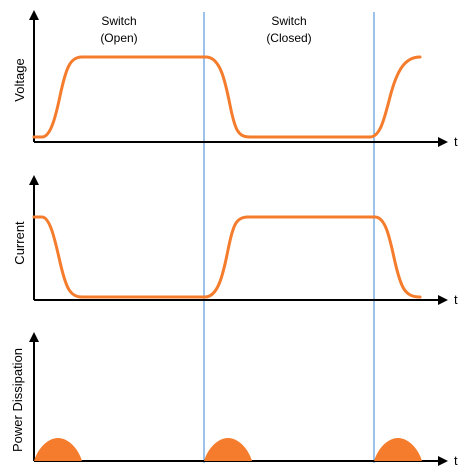  Describe the element at coordinates (227, 257) in the screenshot. I see `current-waveform` at that location.